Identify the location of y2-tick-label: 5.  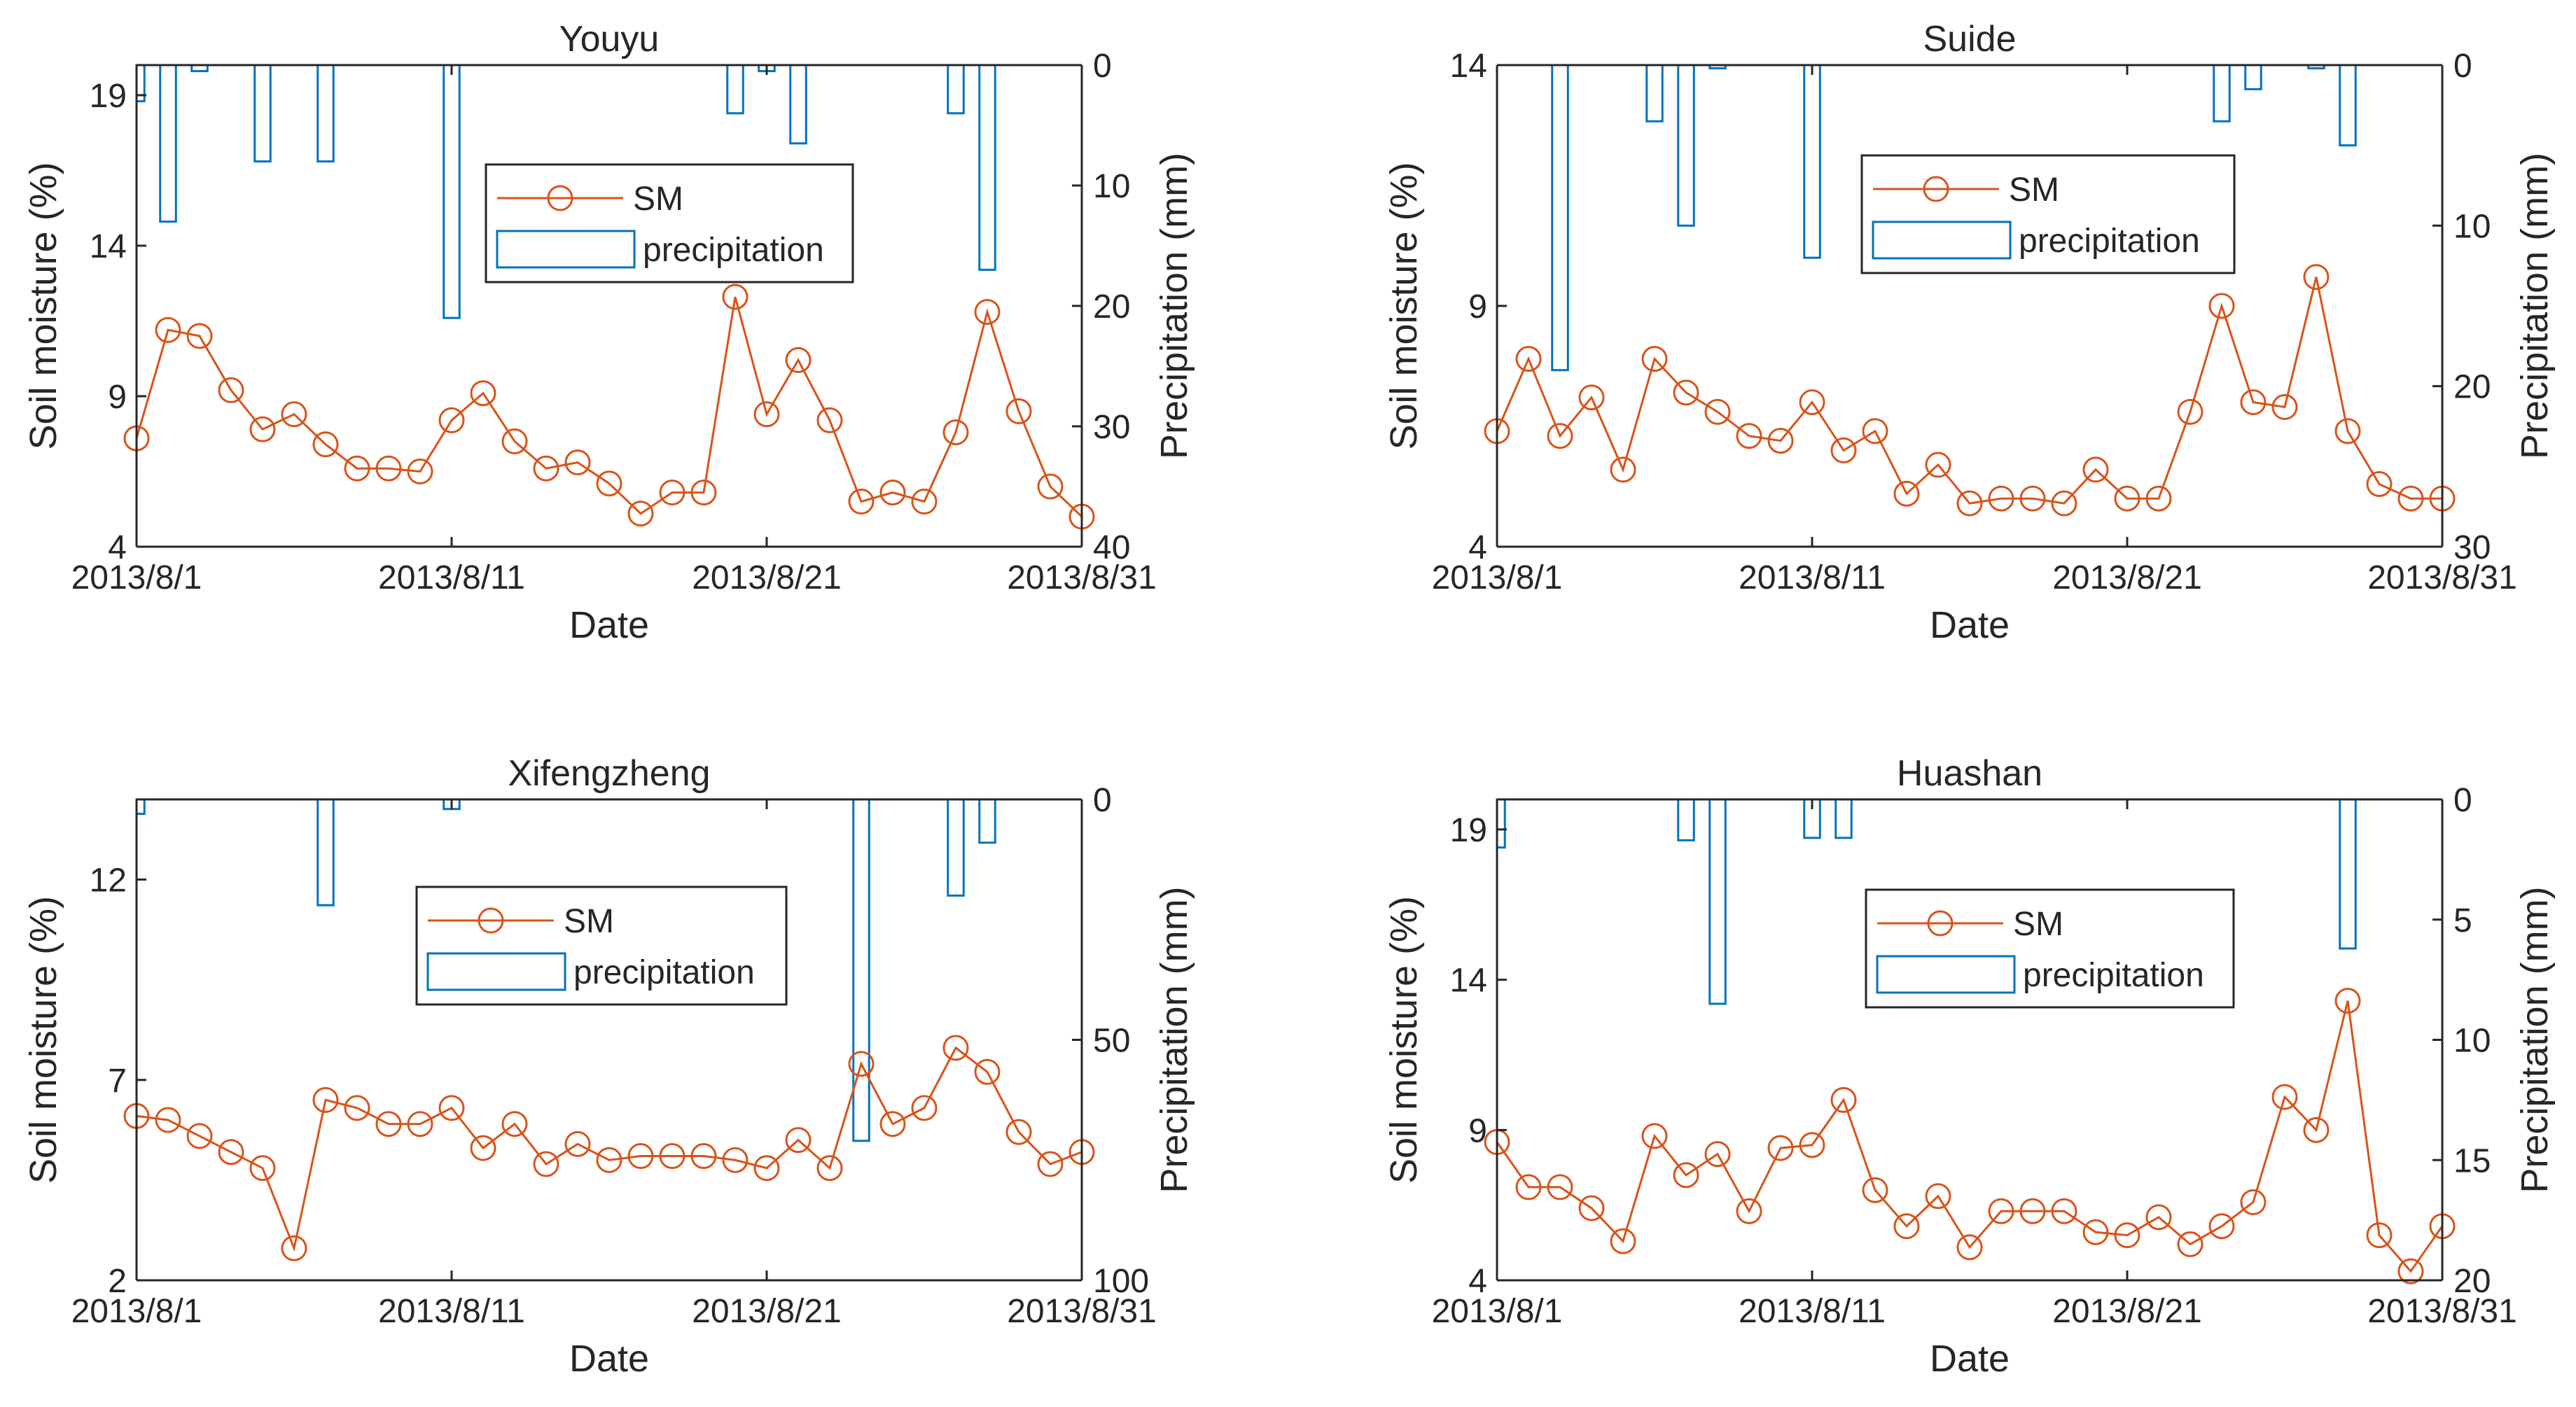
(2462, 920).